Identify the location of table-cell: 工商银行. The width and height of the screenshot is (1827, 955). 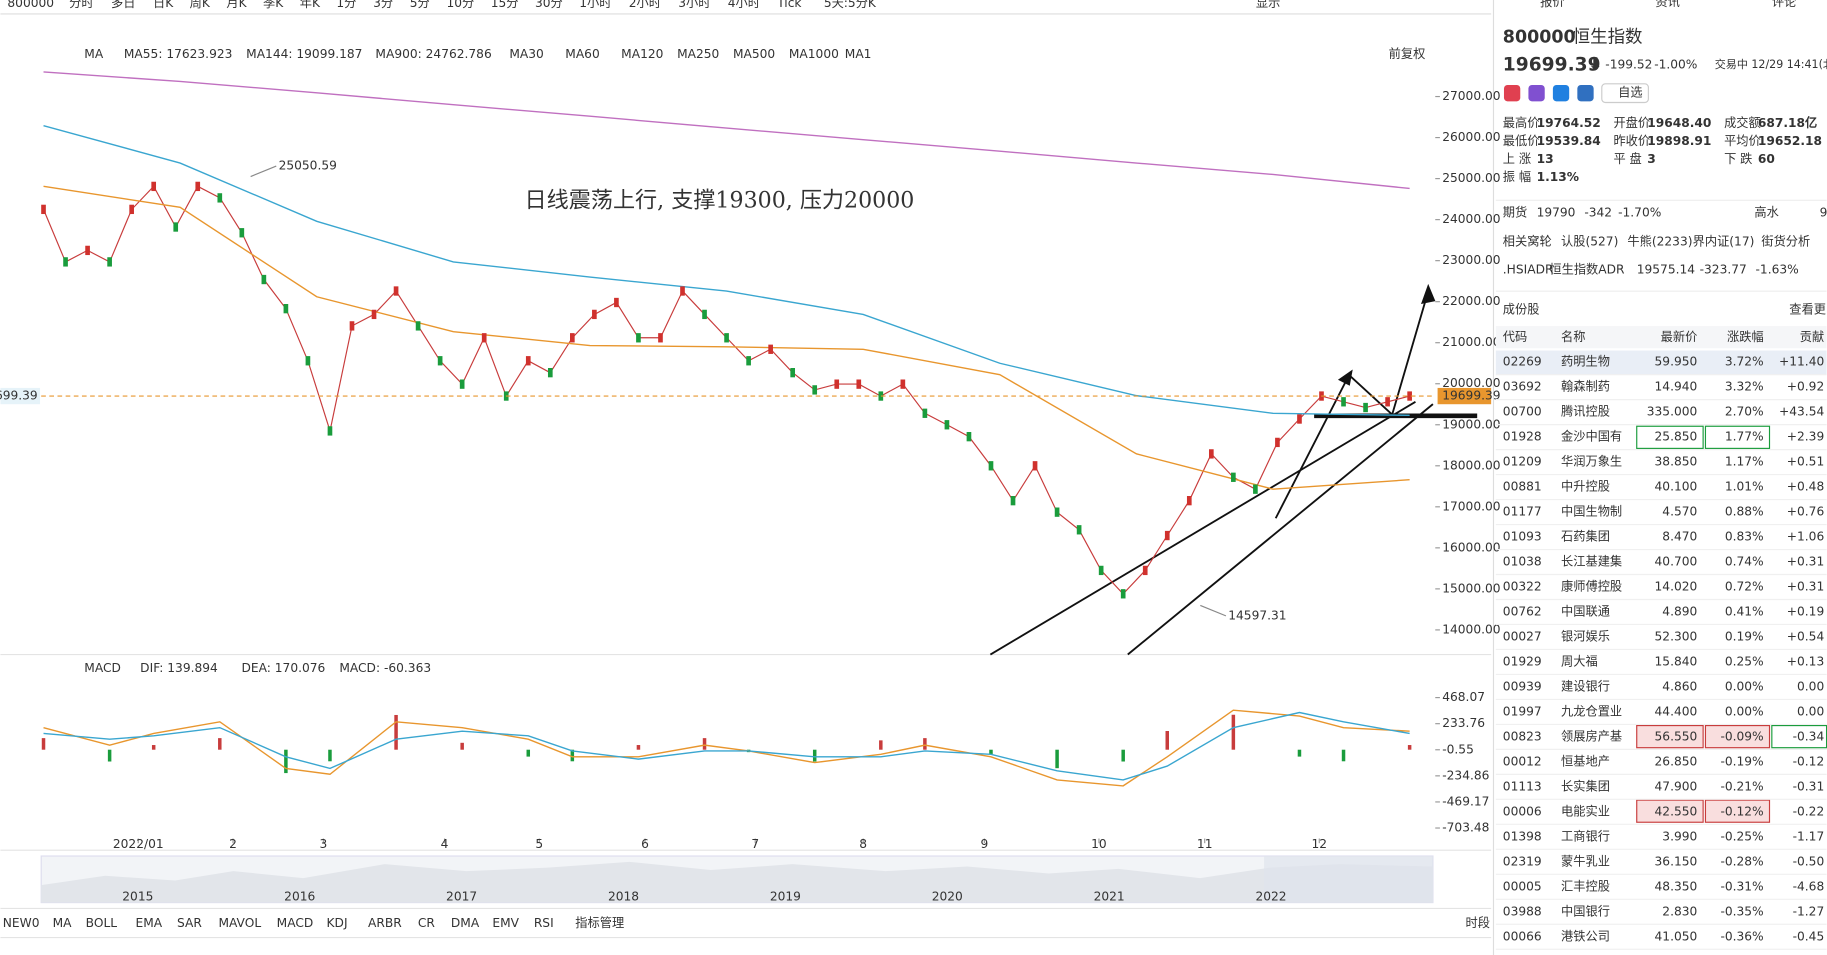
(1585, 835).